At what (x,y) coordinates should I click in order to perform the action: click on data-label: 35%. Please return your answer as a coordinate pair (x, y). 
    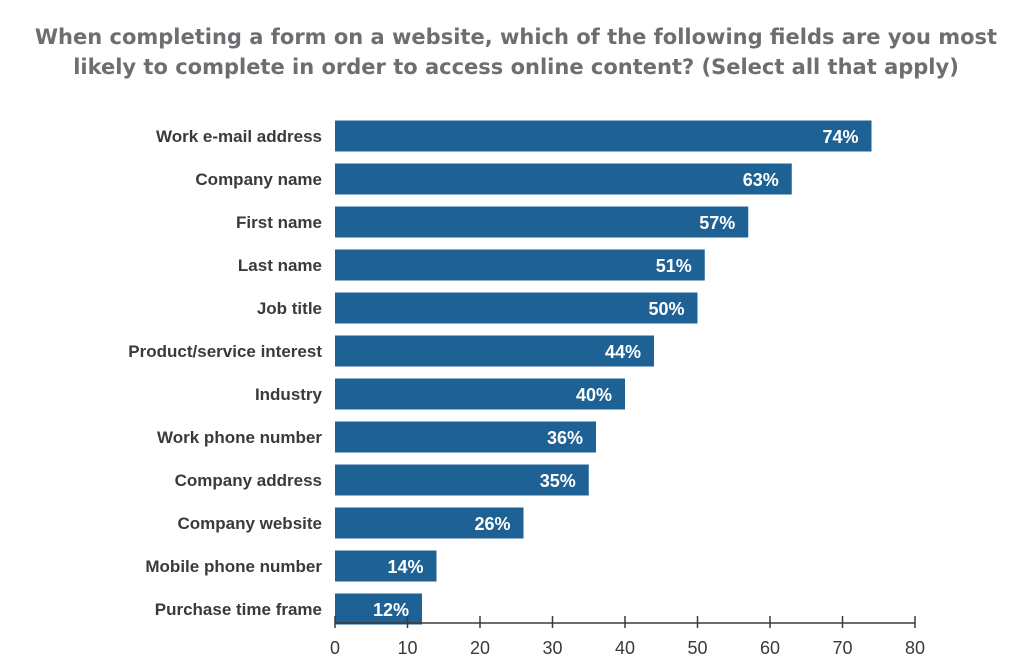
    Looking at the image, I should click on (558, 481).